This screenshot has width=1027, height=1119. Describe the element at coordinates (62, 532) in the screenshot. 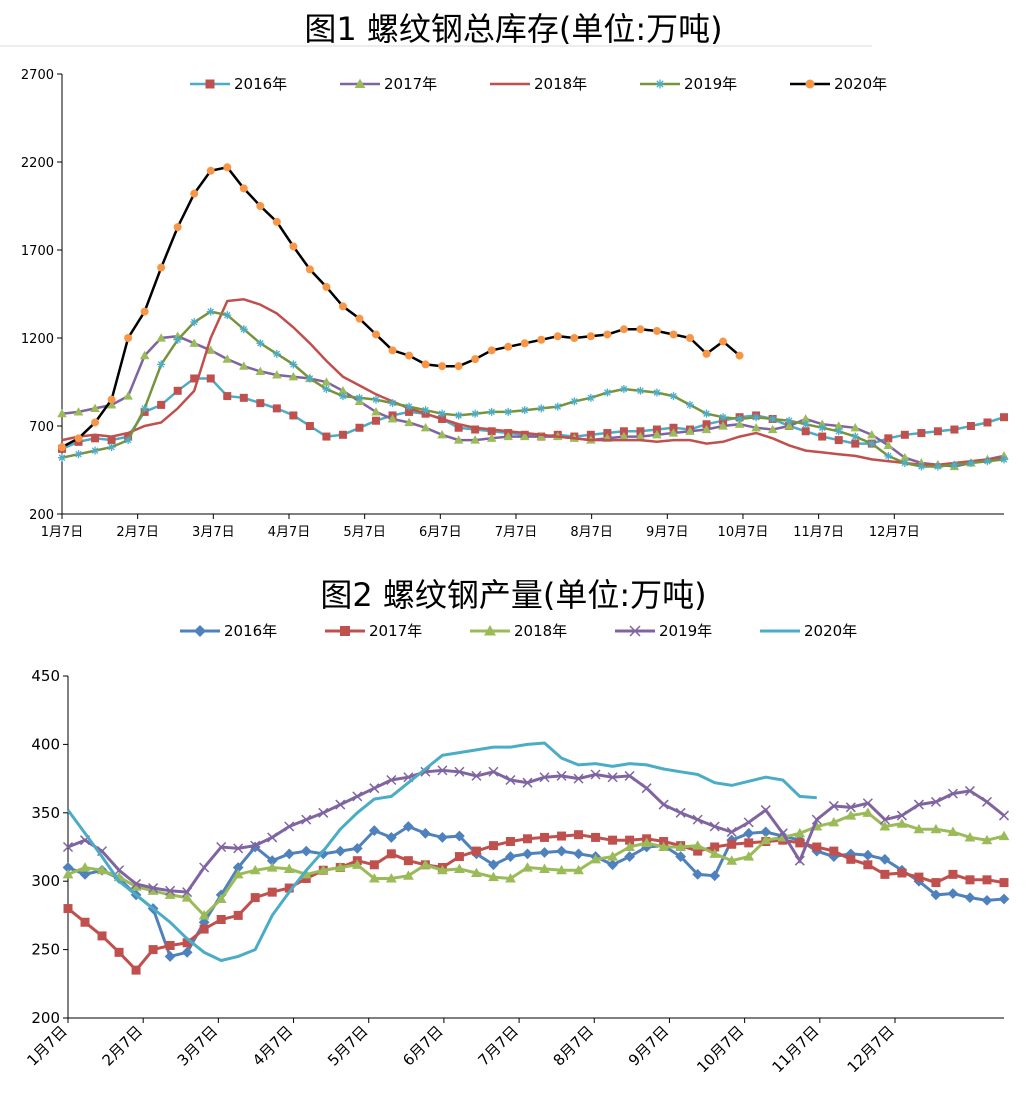

I see `x-tick-label: 1月7日` at that location.